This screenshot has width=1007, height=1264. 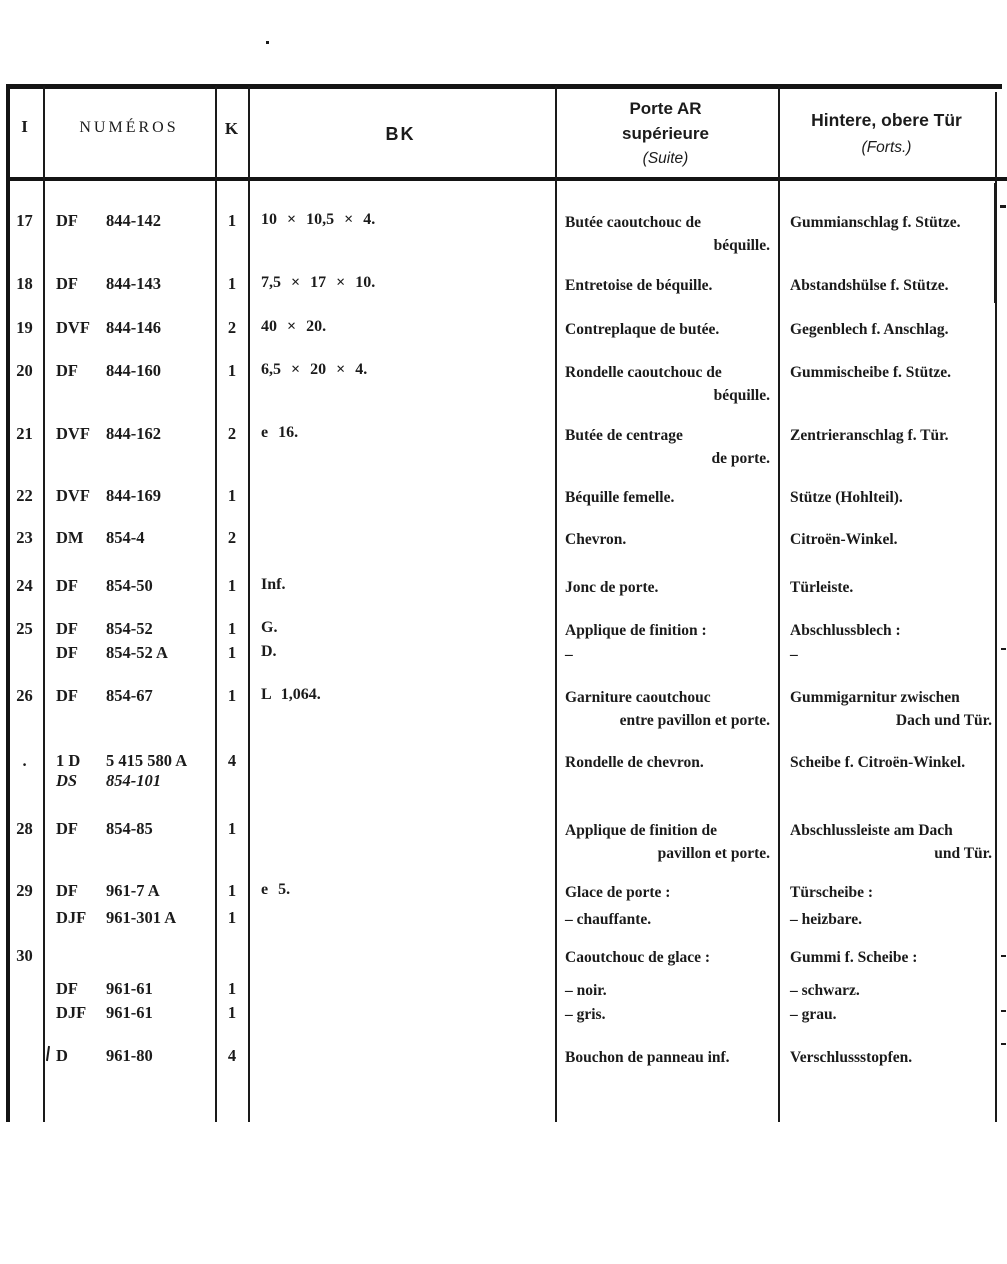 I want to click on dimensions: 7,5 × 17 × 10., so click(x=318, y=282).